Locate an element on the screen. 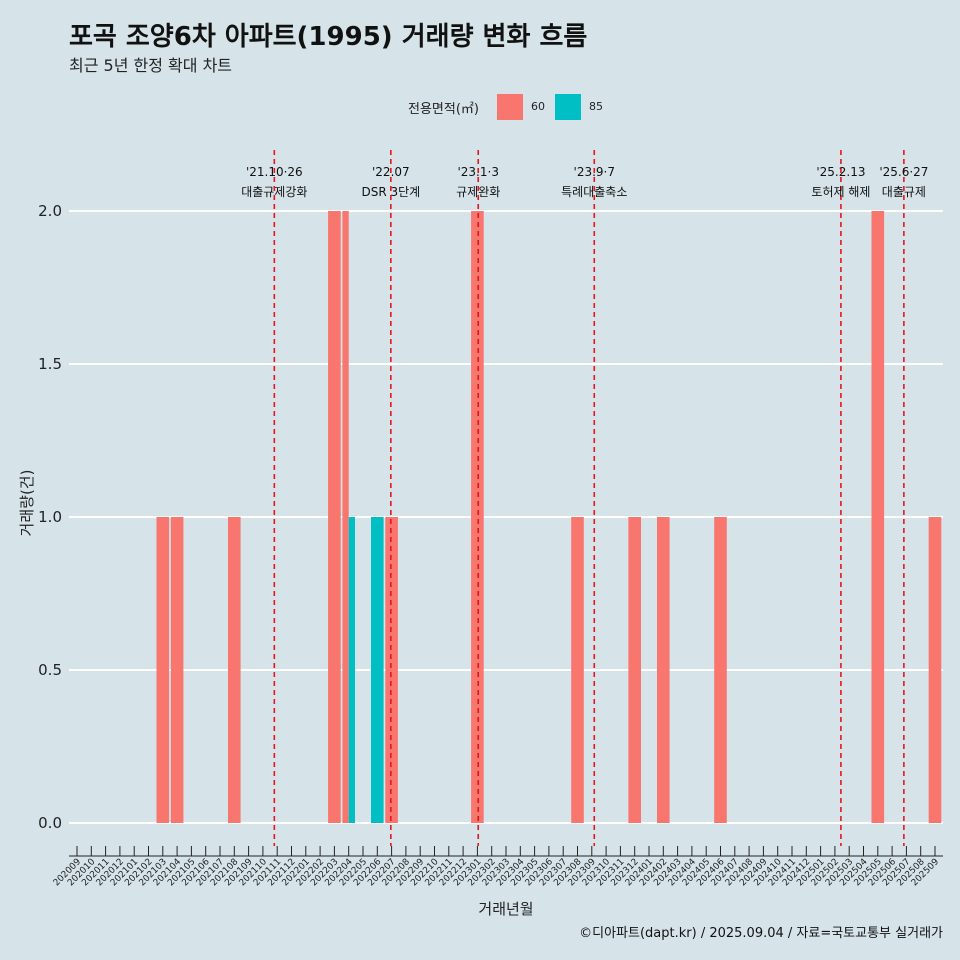 This screenshot has height=960, width=960. y-tick-label: 0.0 is located at coordinates (50, 823).